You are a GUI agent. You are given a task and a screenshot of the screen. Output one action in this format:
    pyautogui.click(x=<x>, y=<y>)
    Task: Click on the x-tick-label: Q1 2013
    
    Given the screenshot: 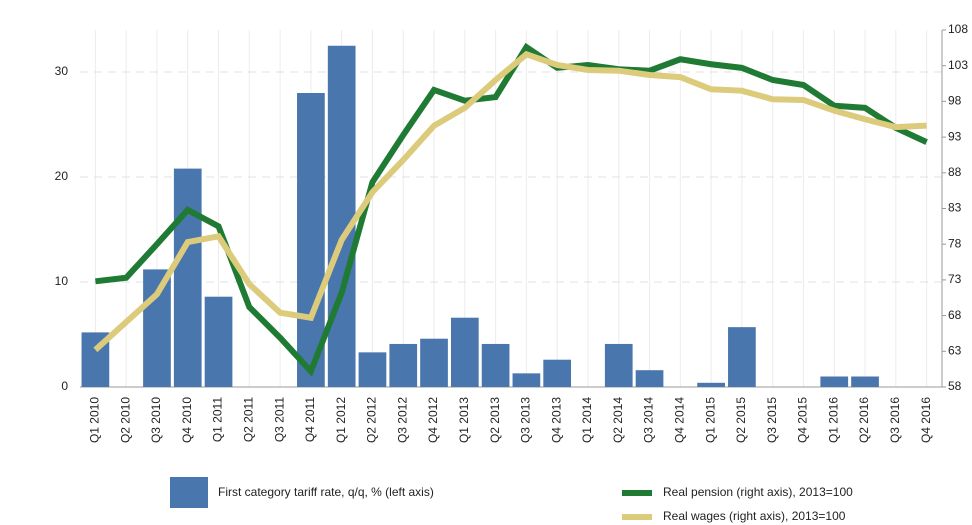 What is the action you would take?
    pyautogui.click(x=464, y=420)
    